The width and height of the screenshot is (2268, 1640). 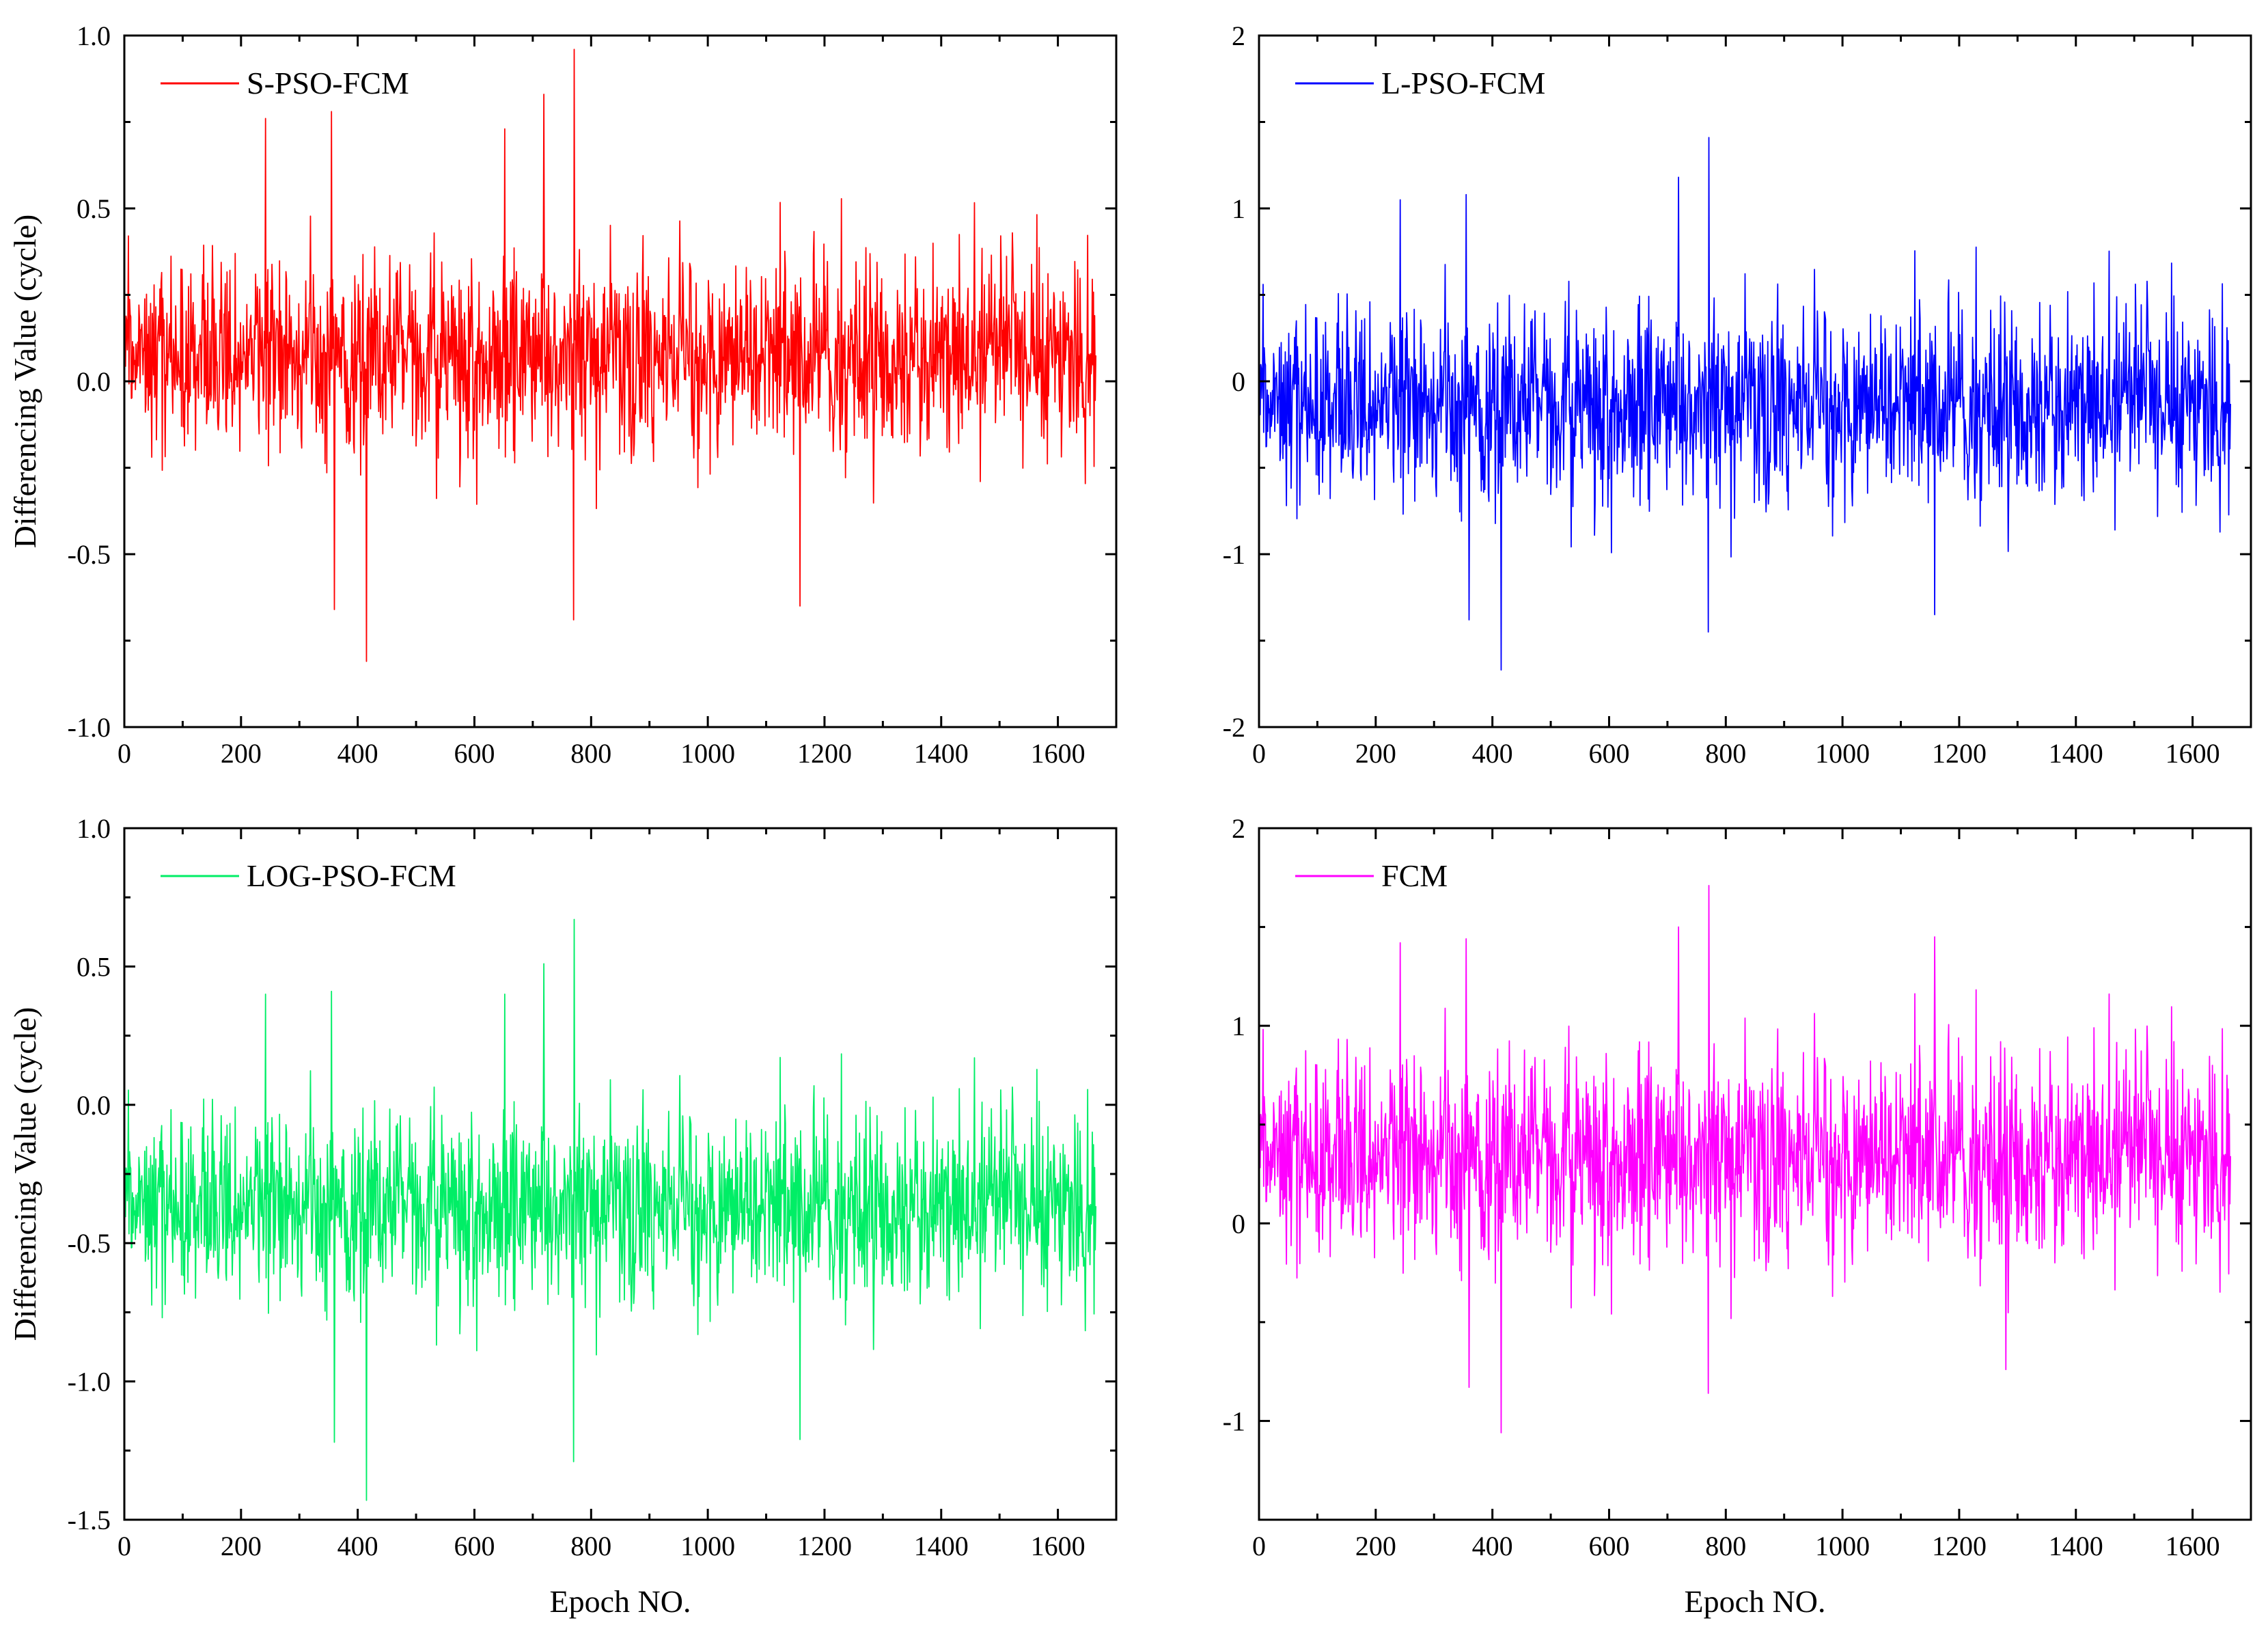 I want to click on legend-label: S-PSO-FCM, so click(x=328, y=83).